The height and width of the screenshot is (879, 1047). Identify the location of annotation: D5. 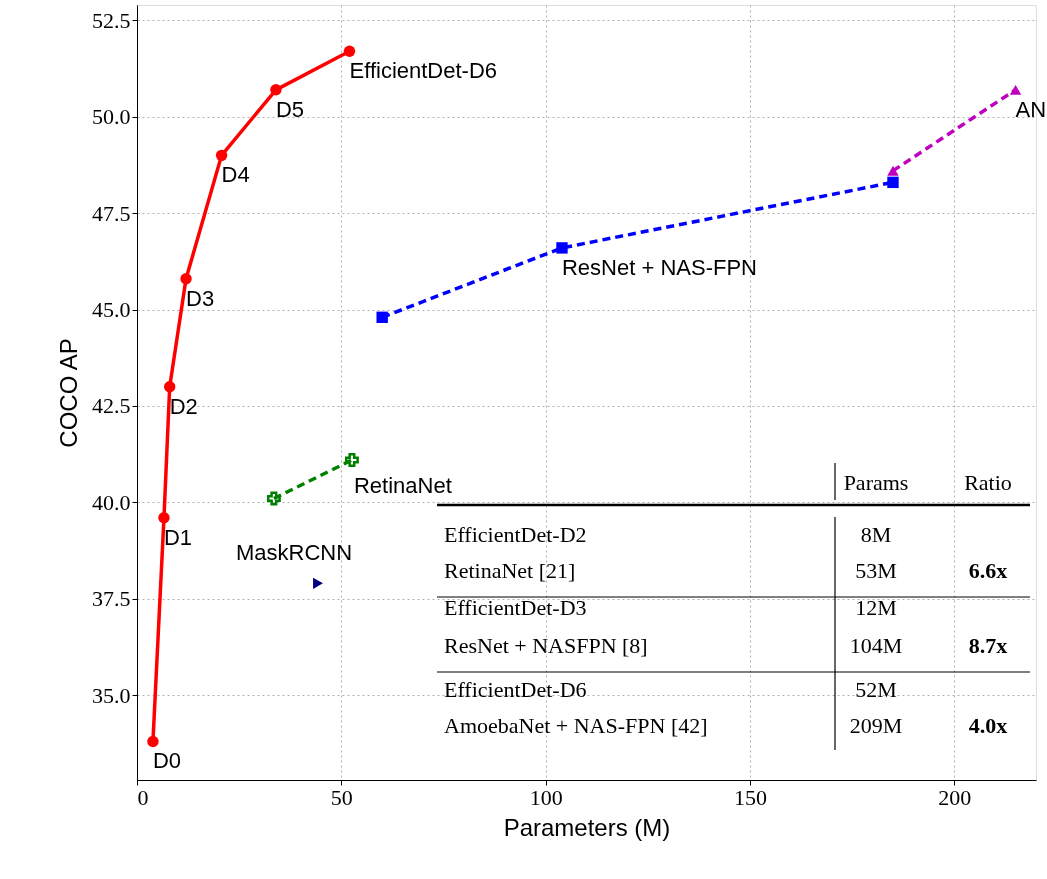
(290, 109).